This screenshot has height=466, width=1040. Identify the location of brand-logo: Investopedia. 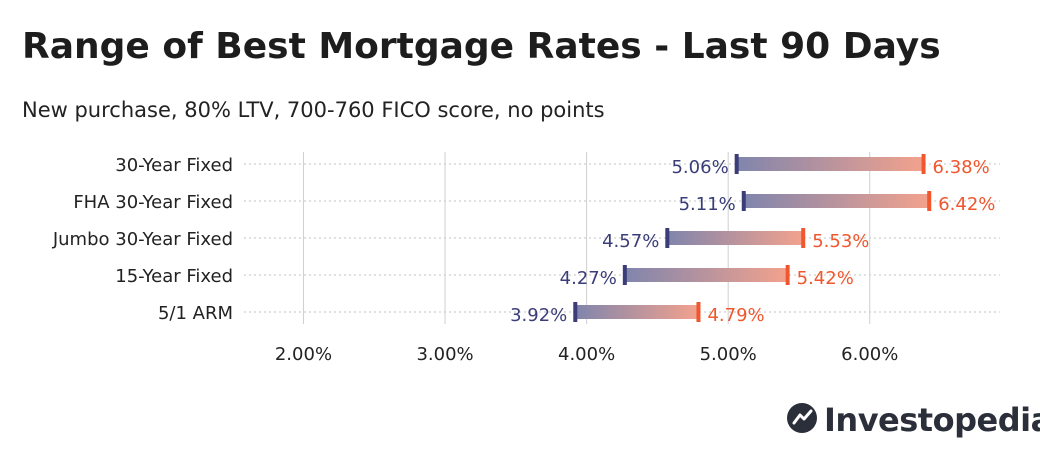
(913, 420).